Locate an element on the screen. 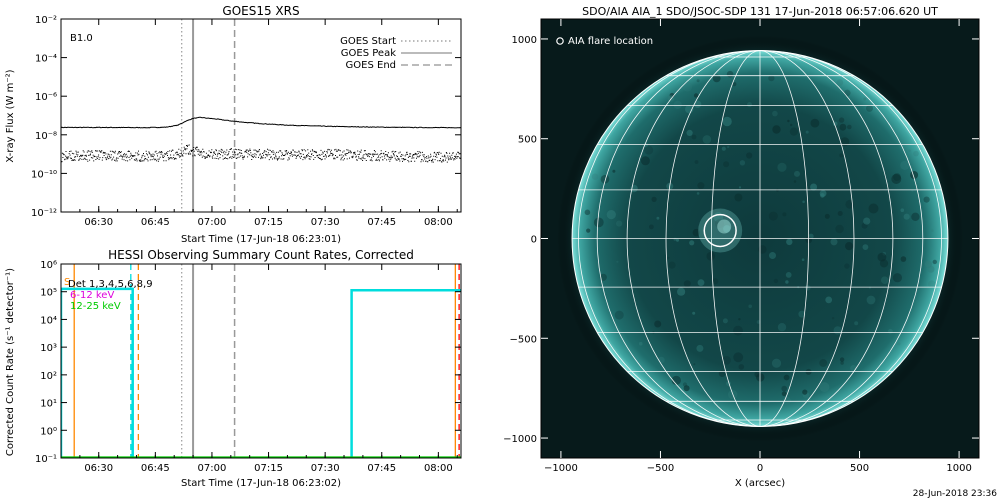 The height and width of the screenshot is (500, 1000). aia-x-tick-label: −1000 is located at coordinates (561, 468).